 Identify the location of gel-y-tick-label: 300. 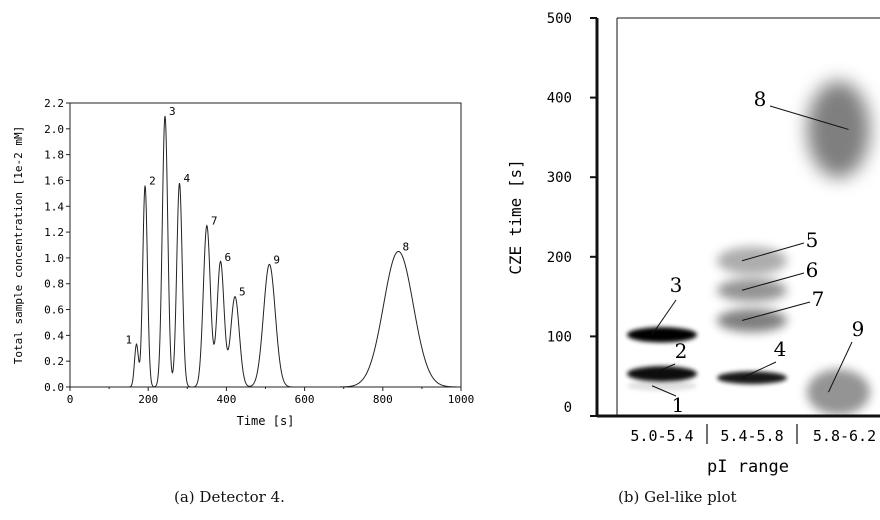
(559, 178).